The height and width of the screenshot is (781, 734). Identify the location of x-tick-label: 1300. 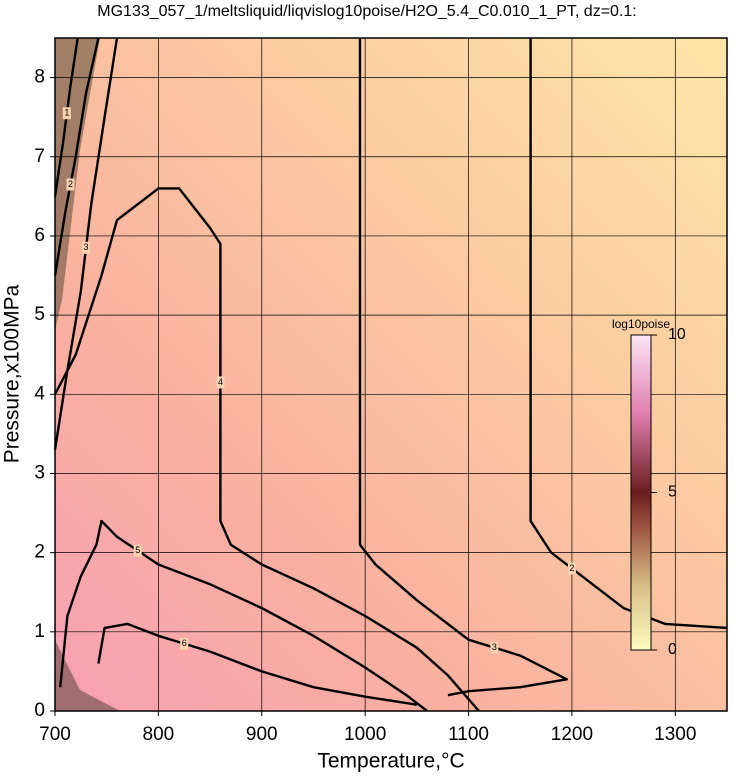
(675, 734).